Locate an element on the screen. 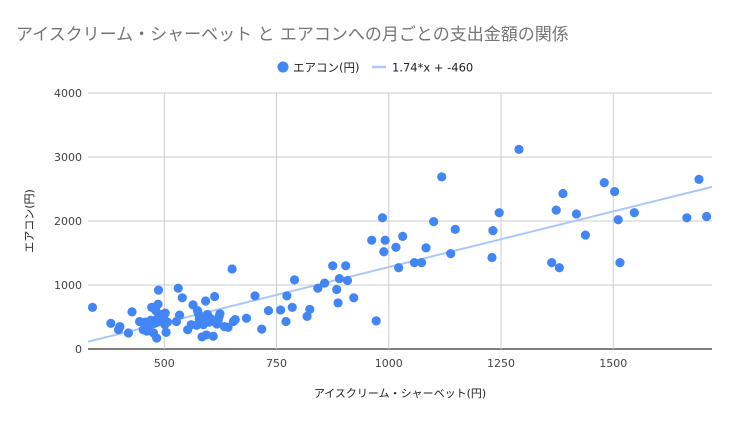 The height and width of the screenshot is (423, 734). y-tick-label: 1000 is located at coordinates (68, 285).